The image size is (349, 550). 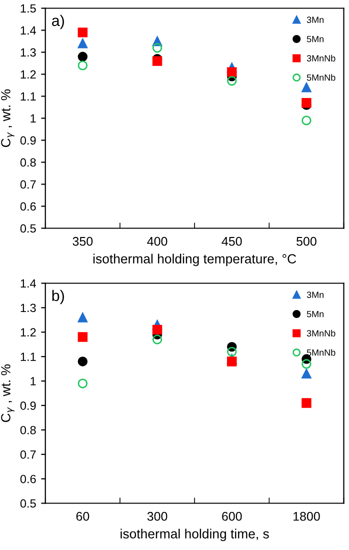 What do you see at coordinates (194, 535) in the screenshot?
I see `x-axis-title: isothermal holding time, s` at bounding box center [194, 535].